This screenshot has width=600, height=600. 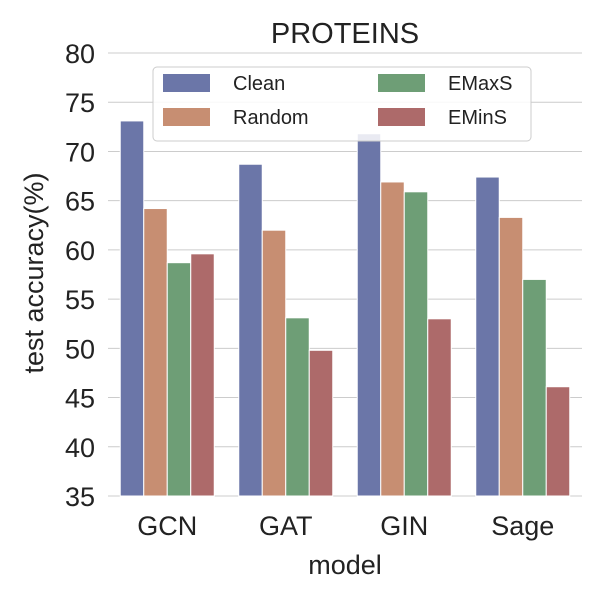 I want to click on y-tick-label: 55, so click(x=80, y=300).